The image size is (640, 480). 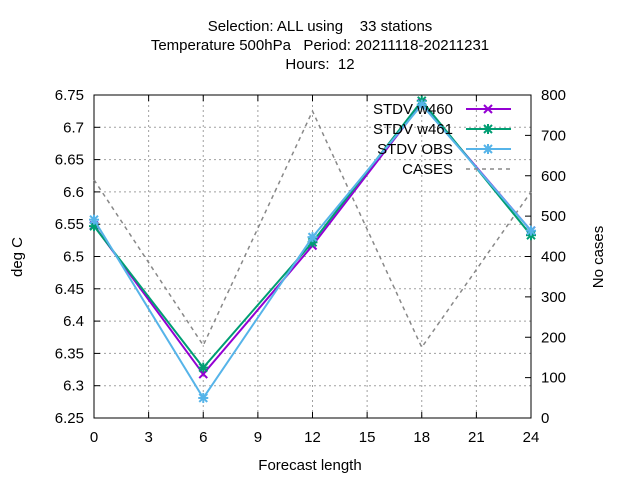 What do you see at coordinates (320, 26) in the screenshot?
I see `chart-title-line-1: Selection: ALL using 33 stations` at bounding box center [320, 26].